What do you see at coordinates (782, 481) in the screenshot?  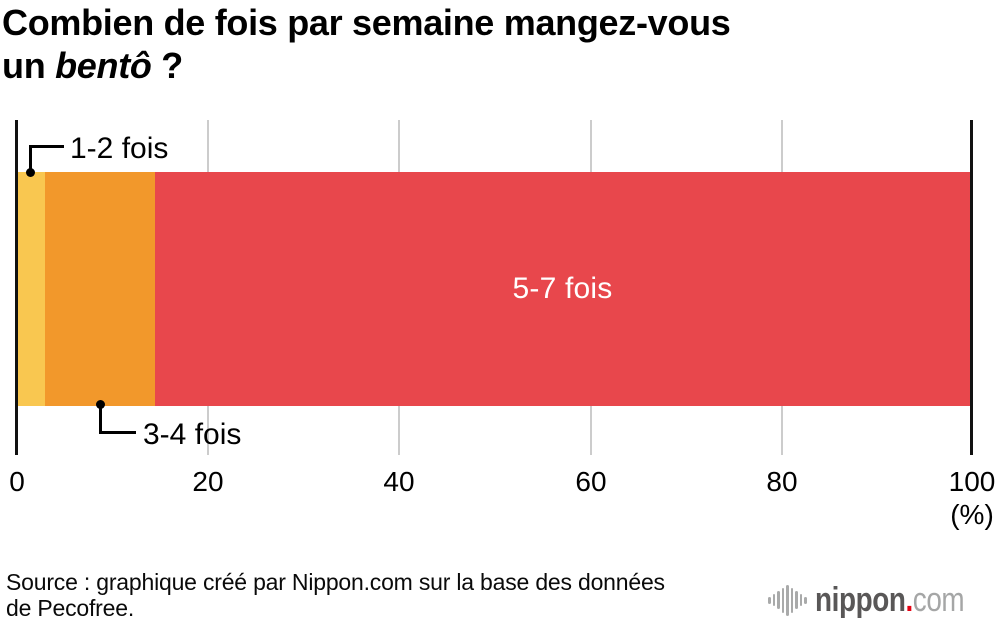 I see `x-tick-80: 80` at bounding box center [782, 481].